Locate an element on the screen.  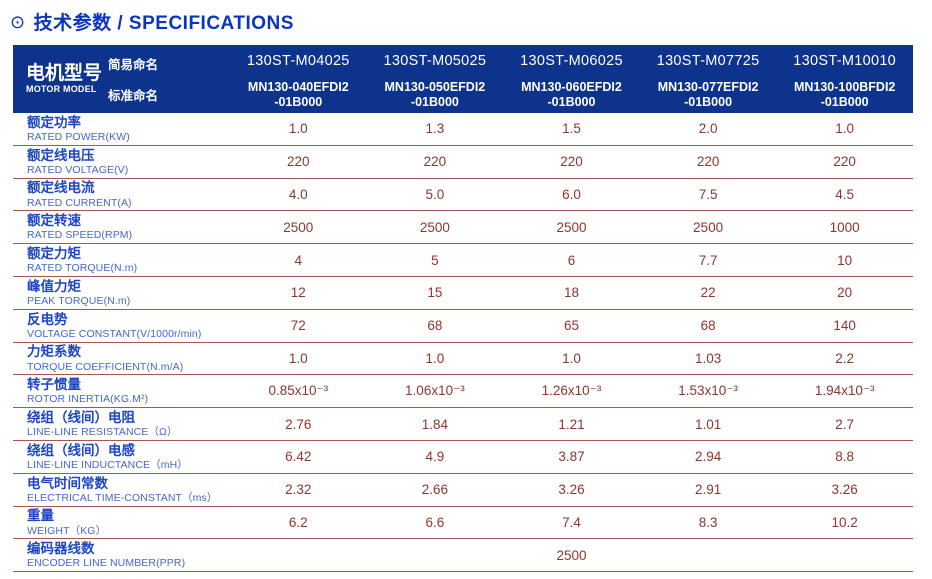
spec-value: 2.2 is located at coordinates (845, 358).